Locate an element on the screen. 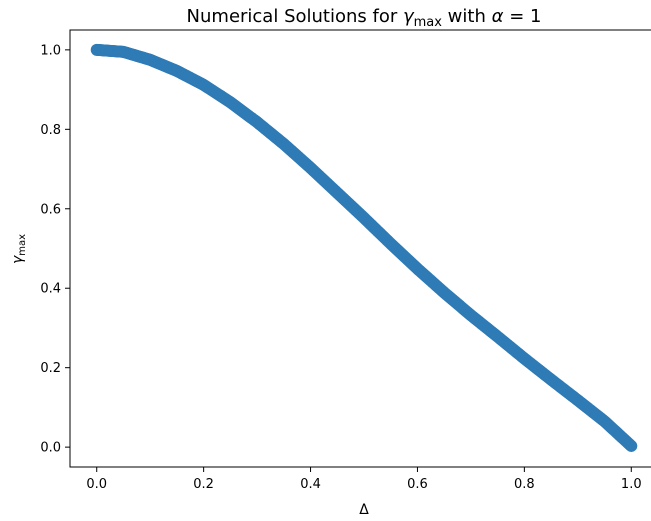 The image size is (651, 521). y-axis: 0.0 0.2 0.4 0.6 0.8 1.0 is located at coordinates (55, 249).